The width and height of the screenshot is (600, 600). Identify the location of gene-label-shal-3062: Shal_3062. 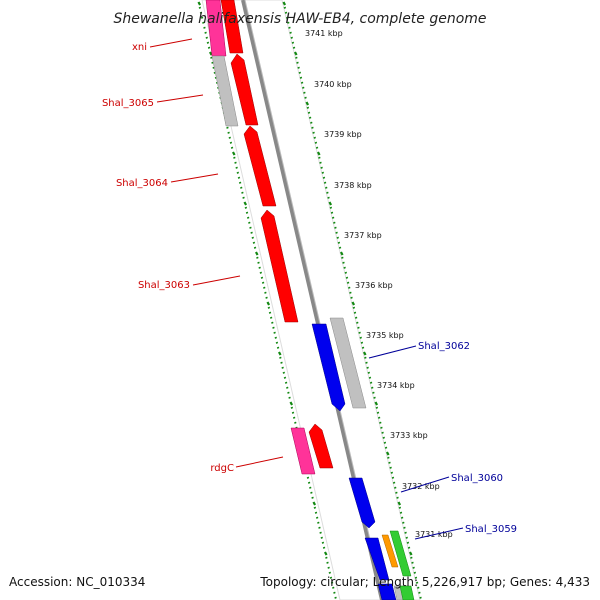
(444, 346).